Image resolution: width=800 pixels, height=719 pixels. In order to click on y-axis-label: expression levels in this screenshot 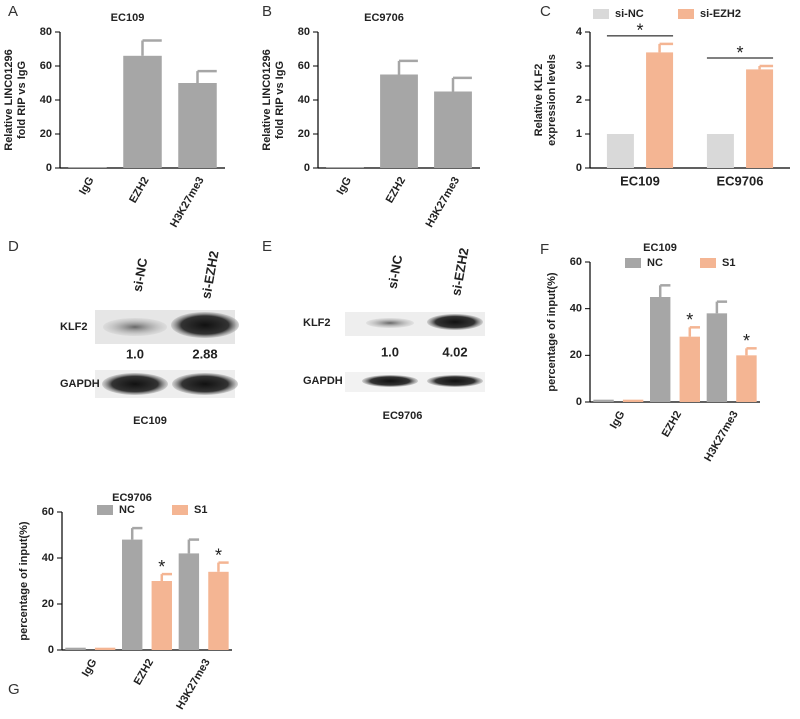, I will do `click(552, 100)`.